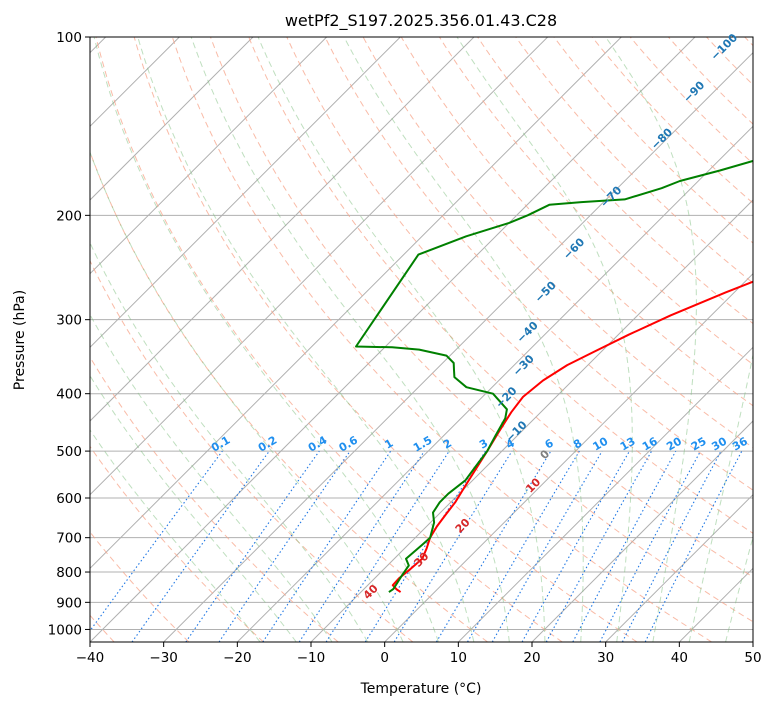  Describe the element at coordinates (611, 196) in the screenshot. I see `dry-adiabat-label: −70` at that location.